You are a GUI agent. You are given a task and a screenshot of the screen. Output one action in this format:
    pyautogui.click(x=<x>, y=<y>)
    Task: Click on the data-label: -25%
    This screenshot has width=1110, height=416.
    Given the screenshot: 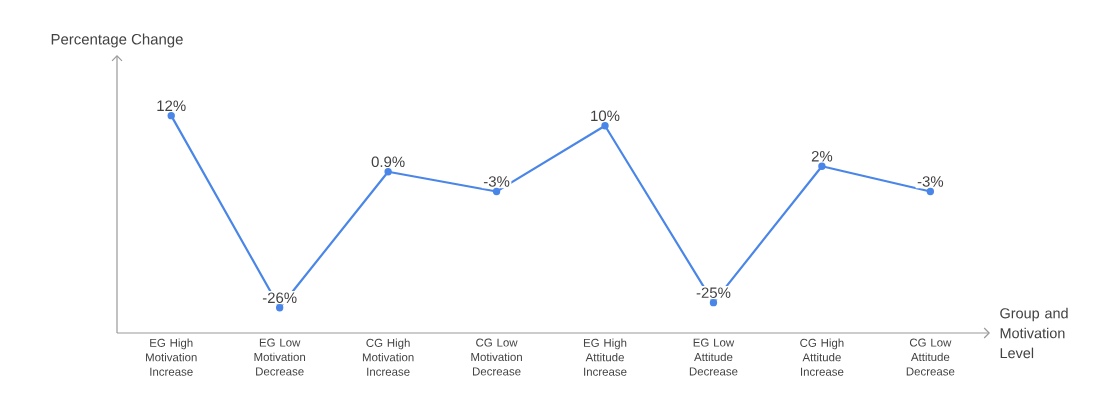 What is the action you would take?
    pyautogui.click(x=713, y=292)
    